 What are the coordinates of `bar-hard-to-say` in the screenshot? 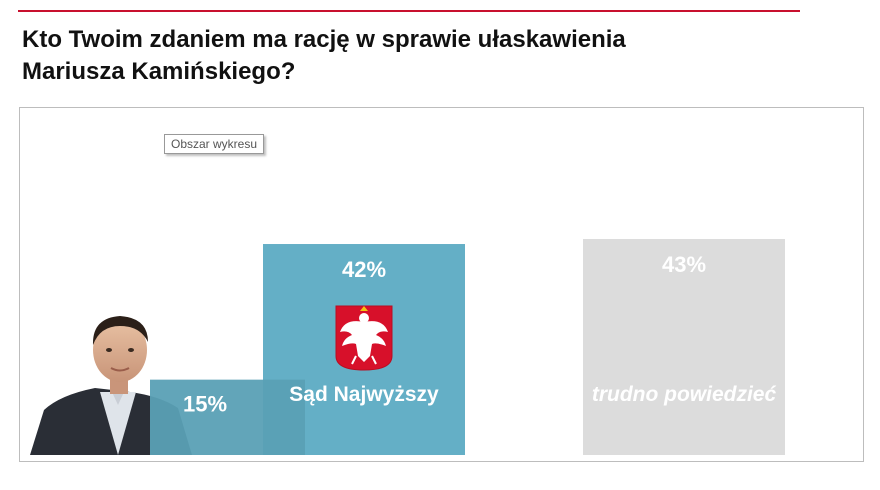 It's located at (684, 347).